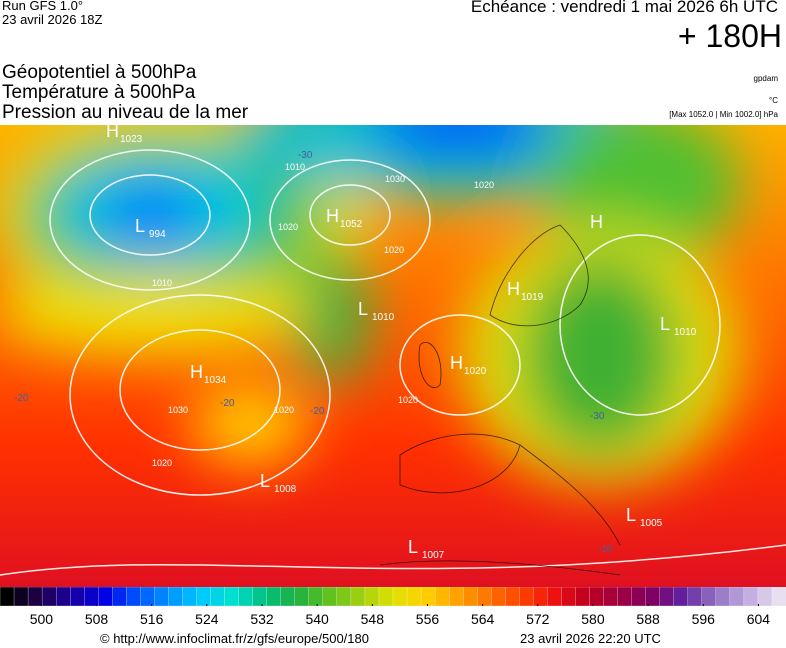 The image size is (786, 648). Describe the element at coordinates (648, 619) in the screenshot. I see `colorbar-tick-label: 588` at that location.